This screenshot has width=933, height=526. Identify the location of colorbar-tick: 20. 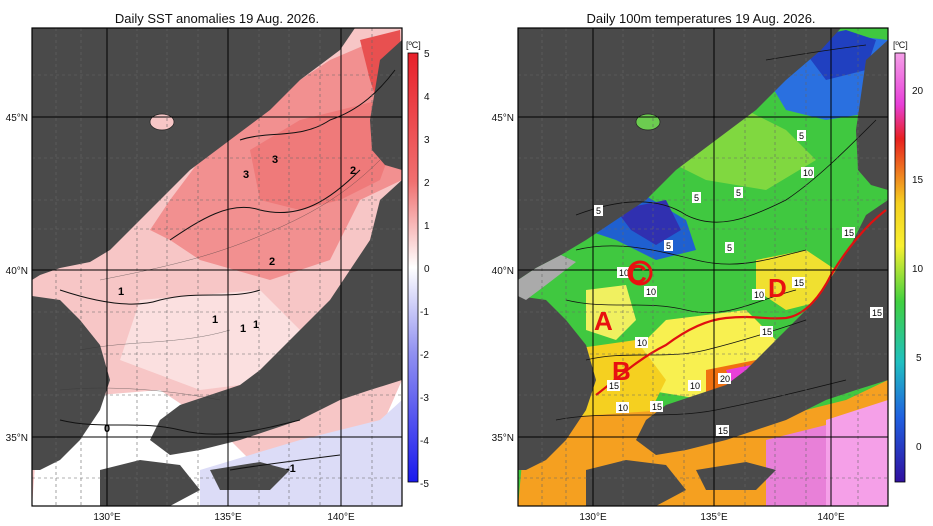
(918, 91).